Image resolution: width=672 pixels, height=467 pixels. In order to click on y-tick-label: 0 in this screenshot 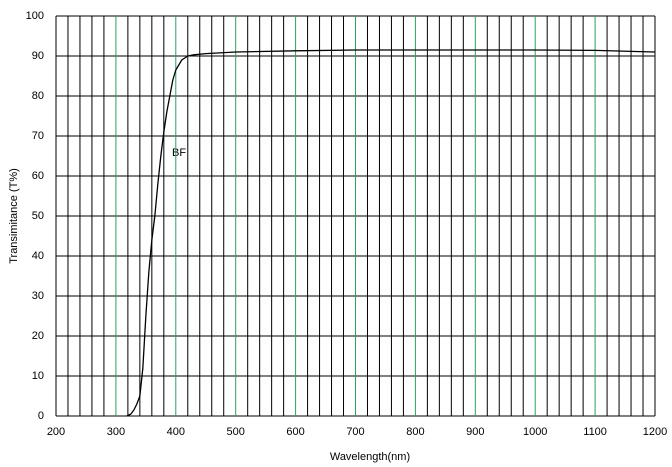, I will do `click(41, 416)`.